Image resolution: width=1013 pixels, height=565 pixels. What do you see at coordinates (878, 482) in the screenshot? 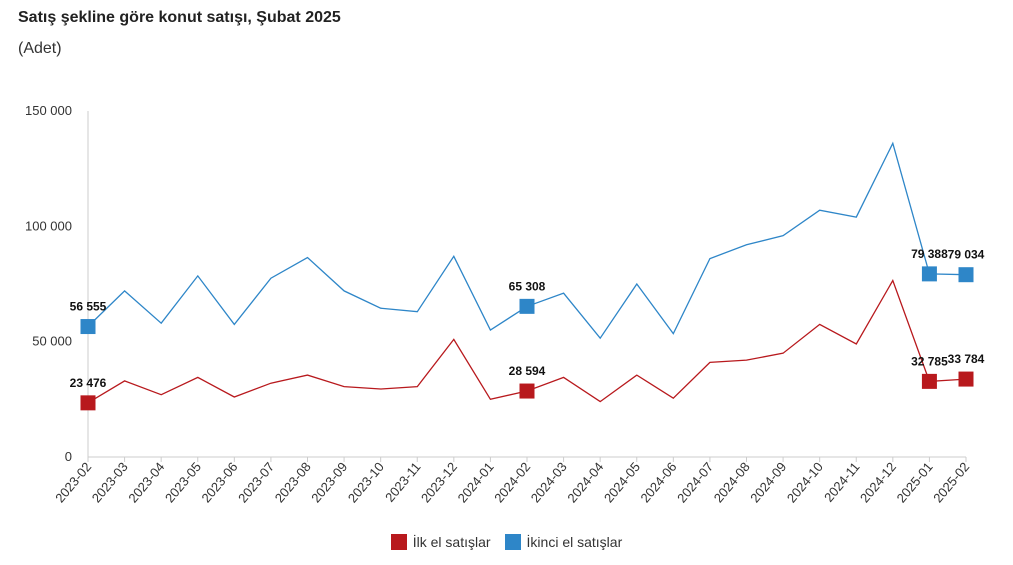
I see `x-tick-label: 2024-12` at bounding box center [878, 482].